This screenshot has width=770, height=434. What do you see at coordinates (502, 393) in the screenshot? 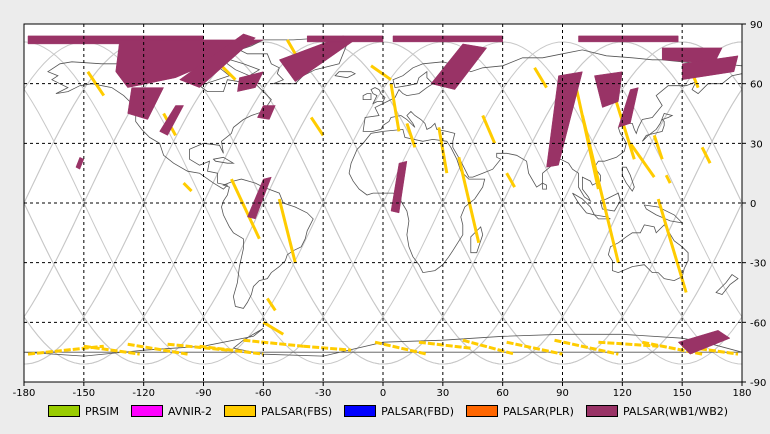
I see `x-tick-label: 60` at bounding box center [502, 393].